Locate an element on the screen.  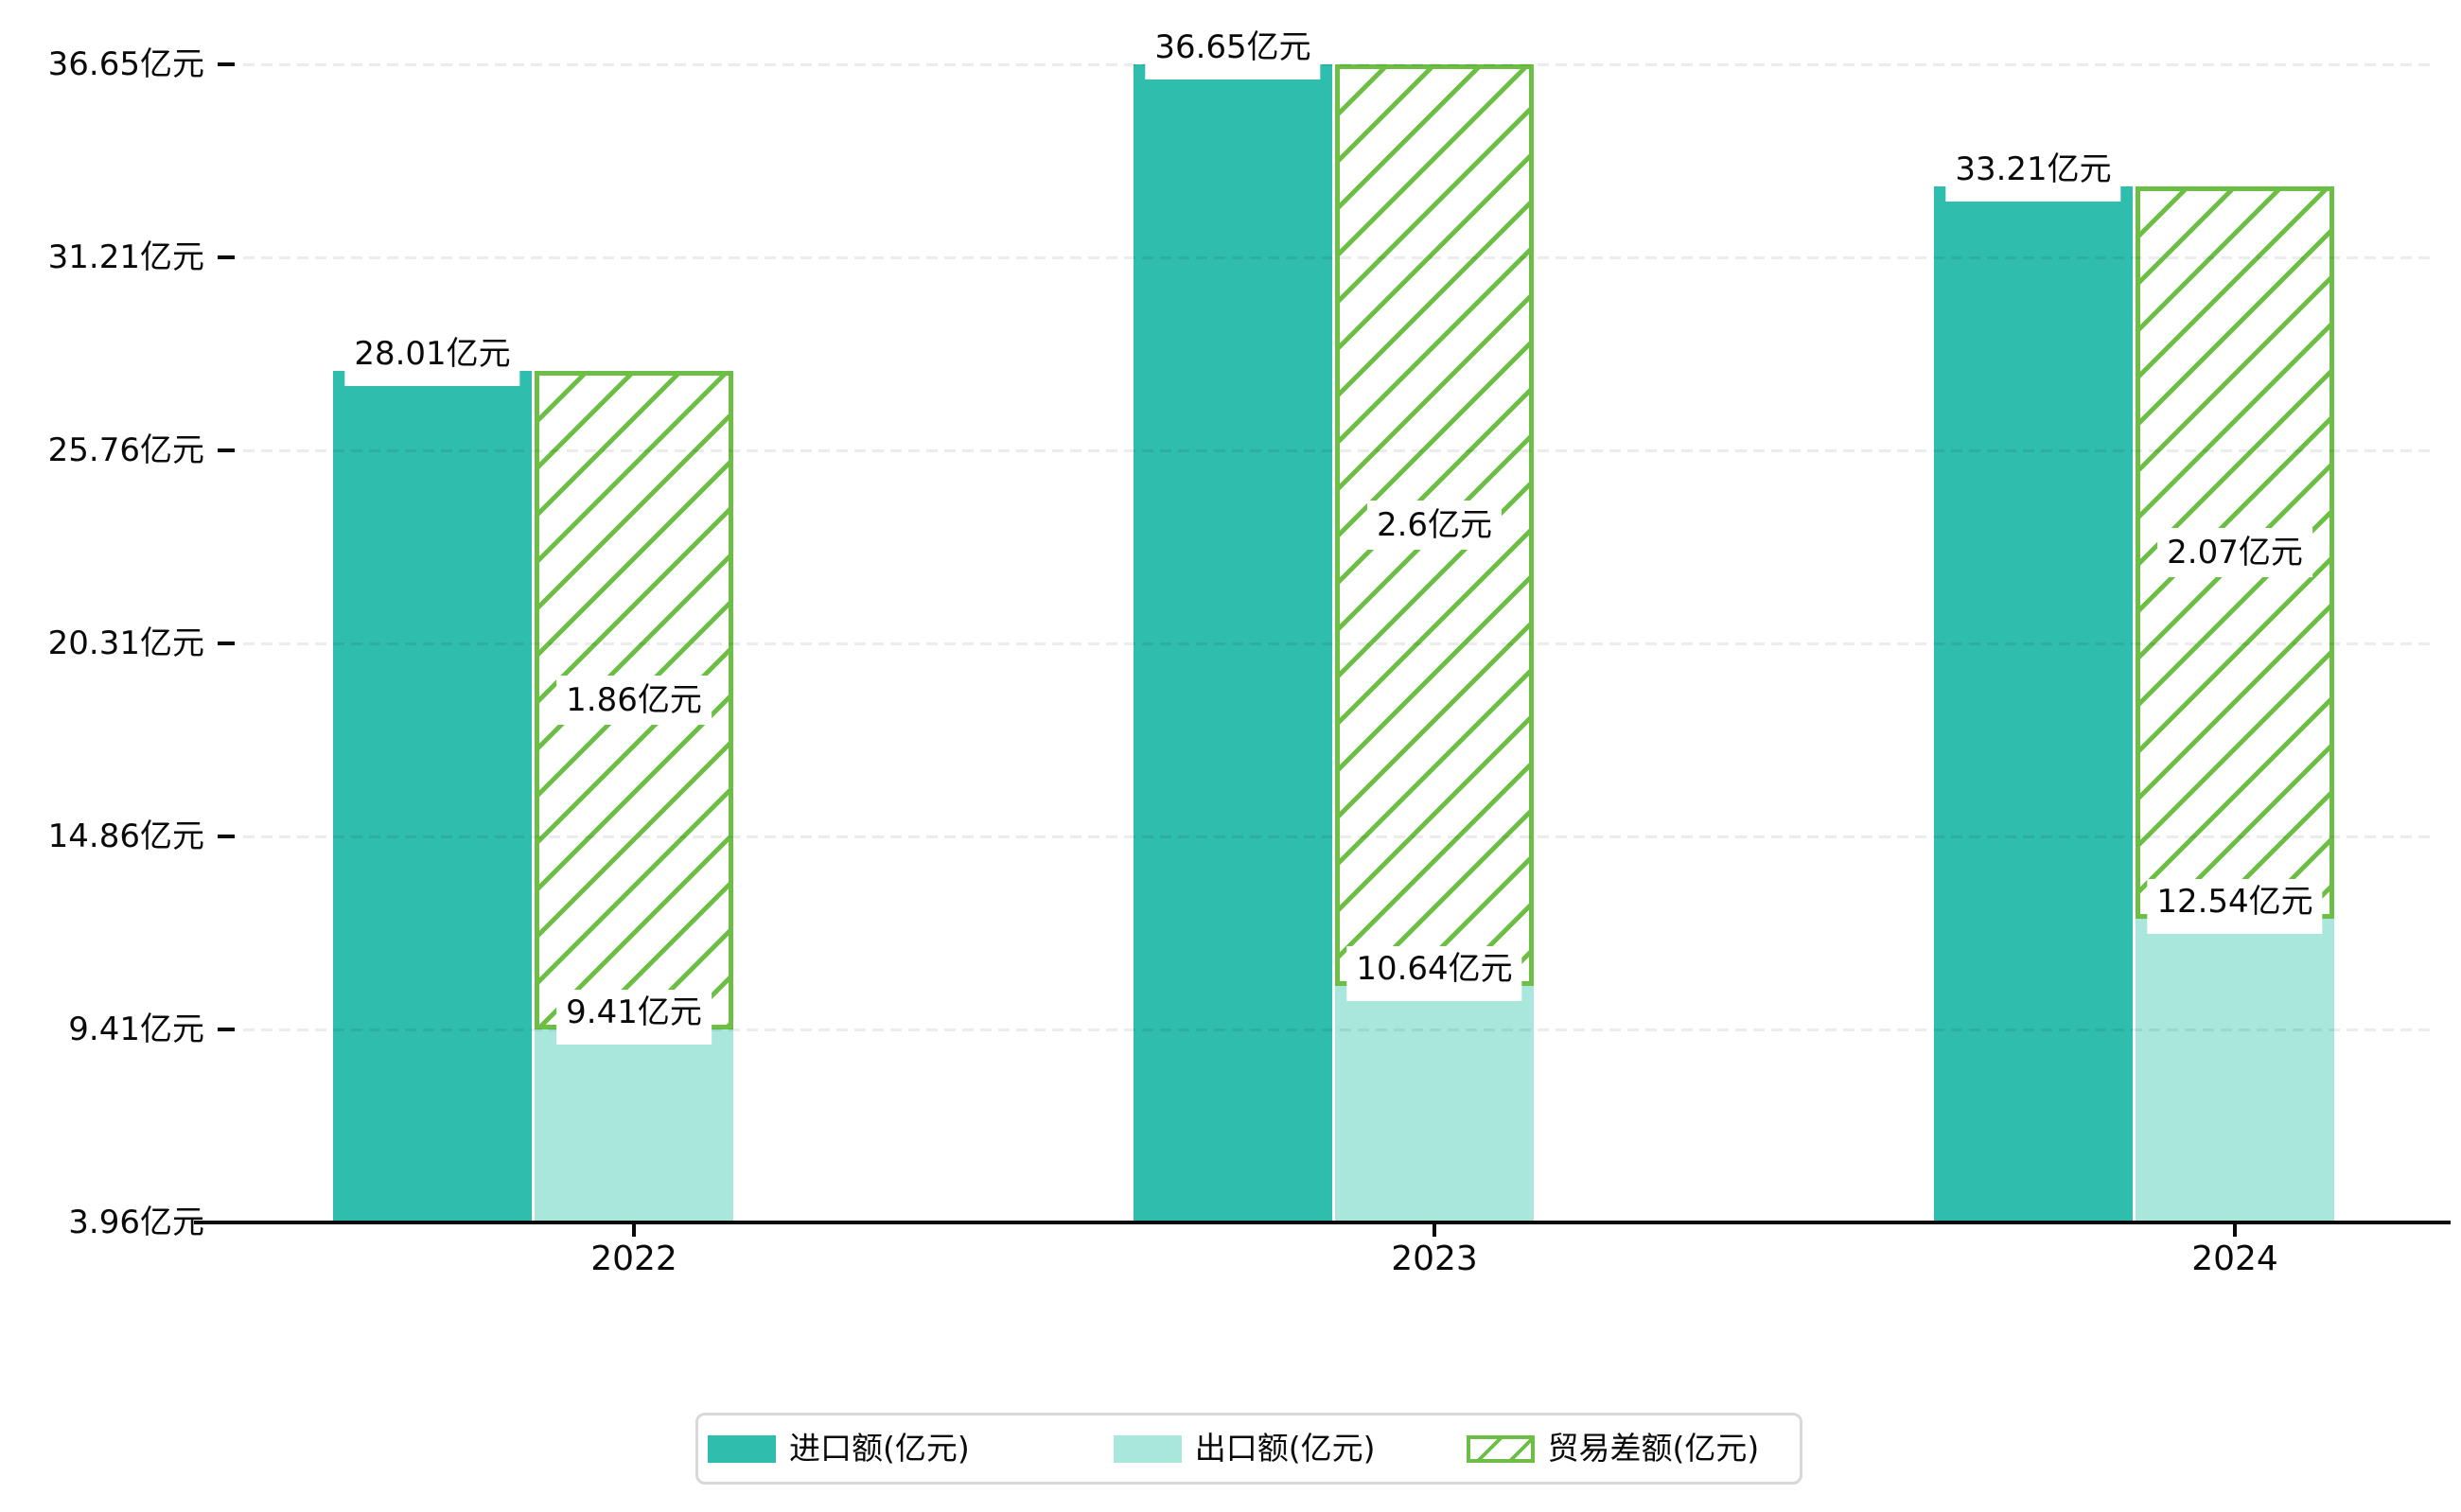
x-tick-2023 is located at coordinates (1434, 1229).